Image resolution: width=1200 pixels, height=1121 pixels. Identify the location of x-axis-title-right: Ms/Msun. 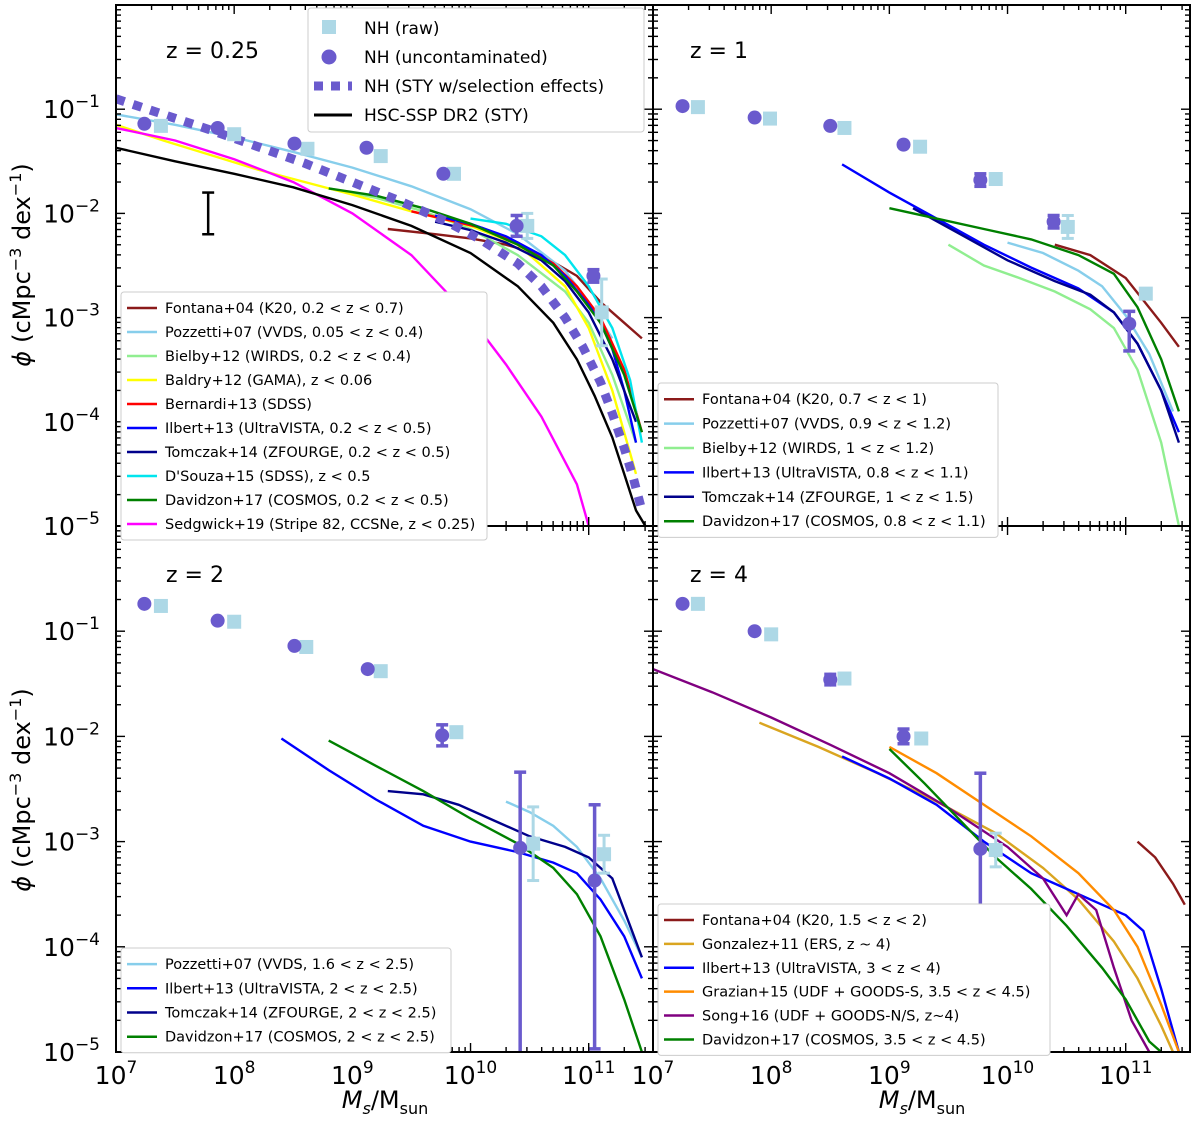
(922, 1102).